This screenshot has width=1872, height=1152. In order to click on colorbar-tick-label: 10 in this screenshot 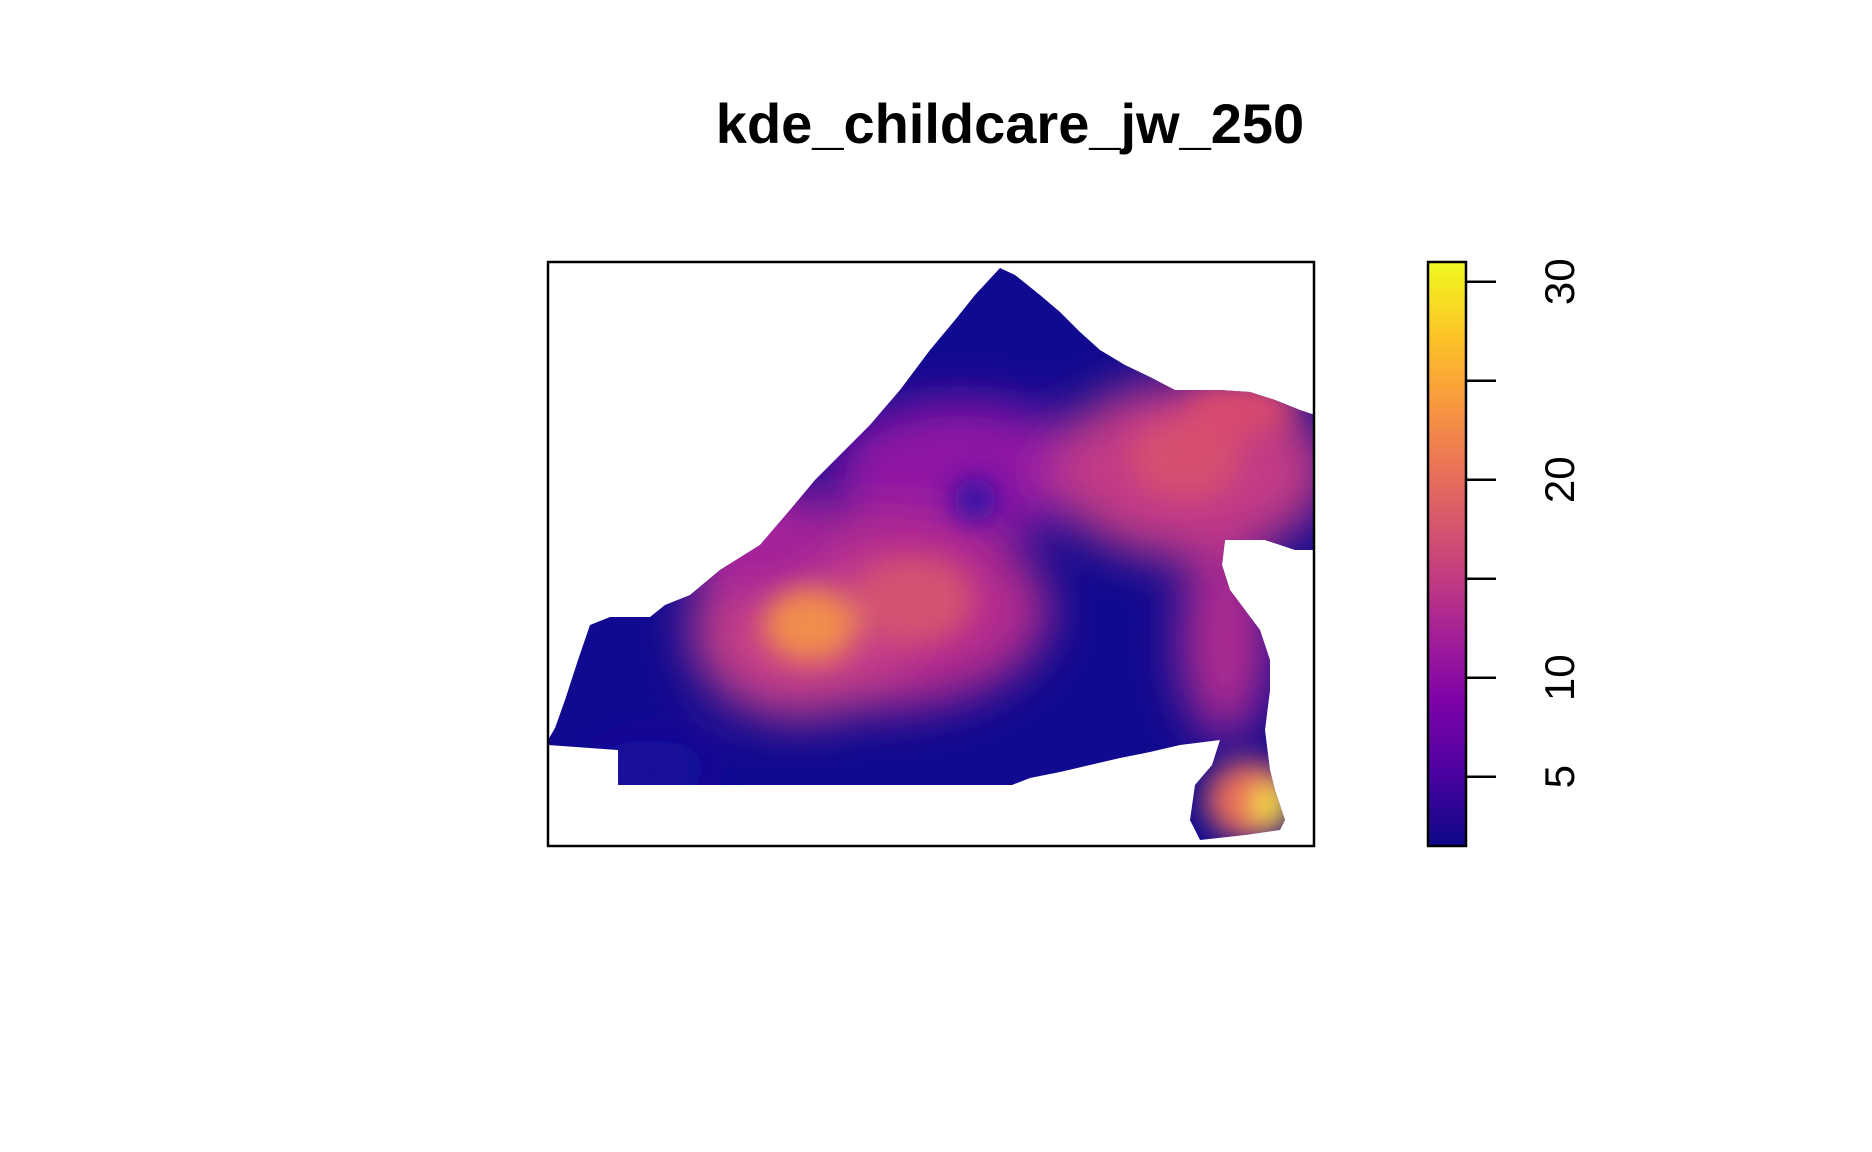, I will do `click(1559, 677)`.